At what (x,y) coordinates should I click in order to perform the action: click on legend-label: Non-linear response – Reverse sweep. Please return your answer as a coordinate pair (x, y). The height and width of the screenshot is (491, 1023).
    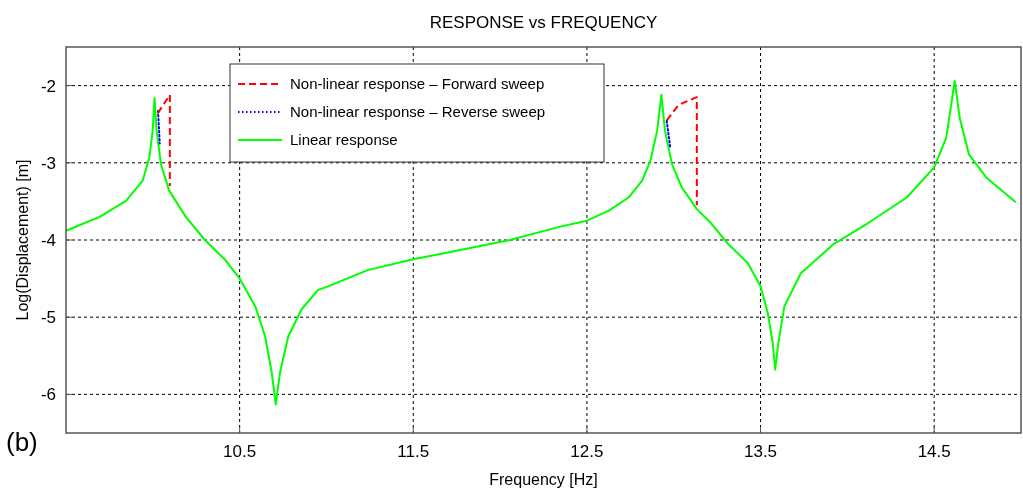
    Looking at the image, I should click on (418, 111).